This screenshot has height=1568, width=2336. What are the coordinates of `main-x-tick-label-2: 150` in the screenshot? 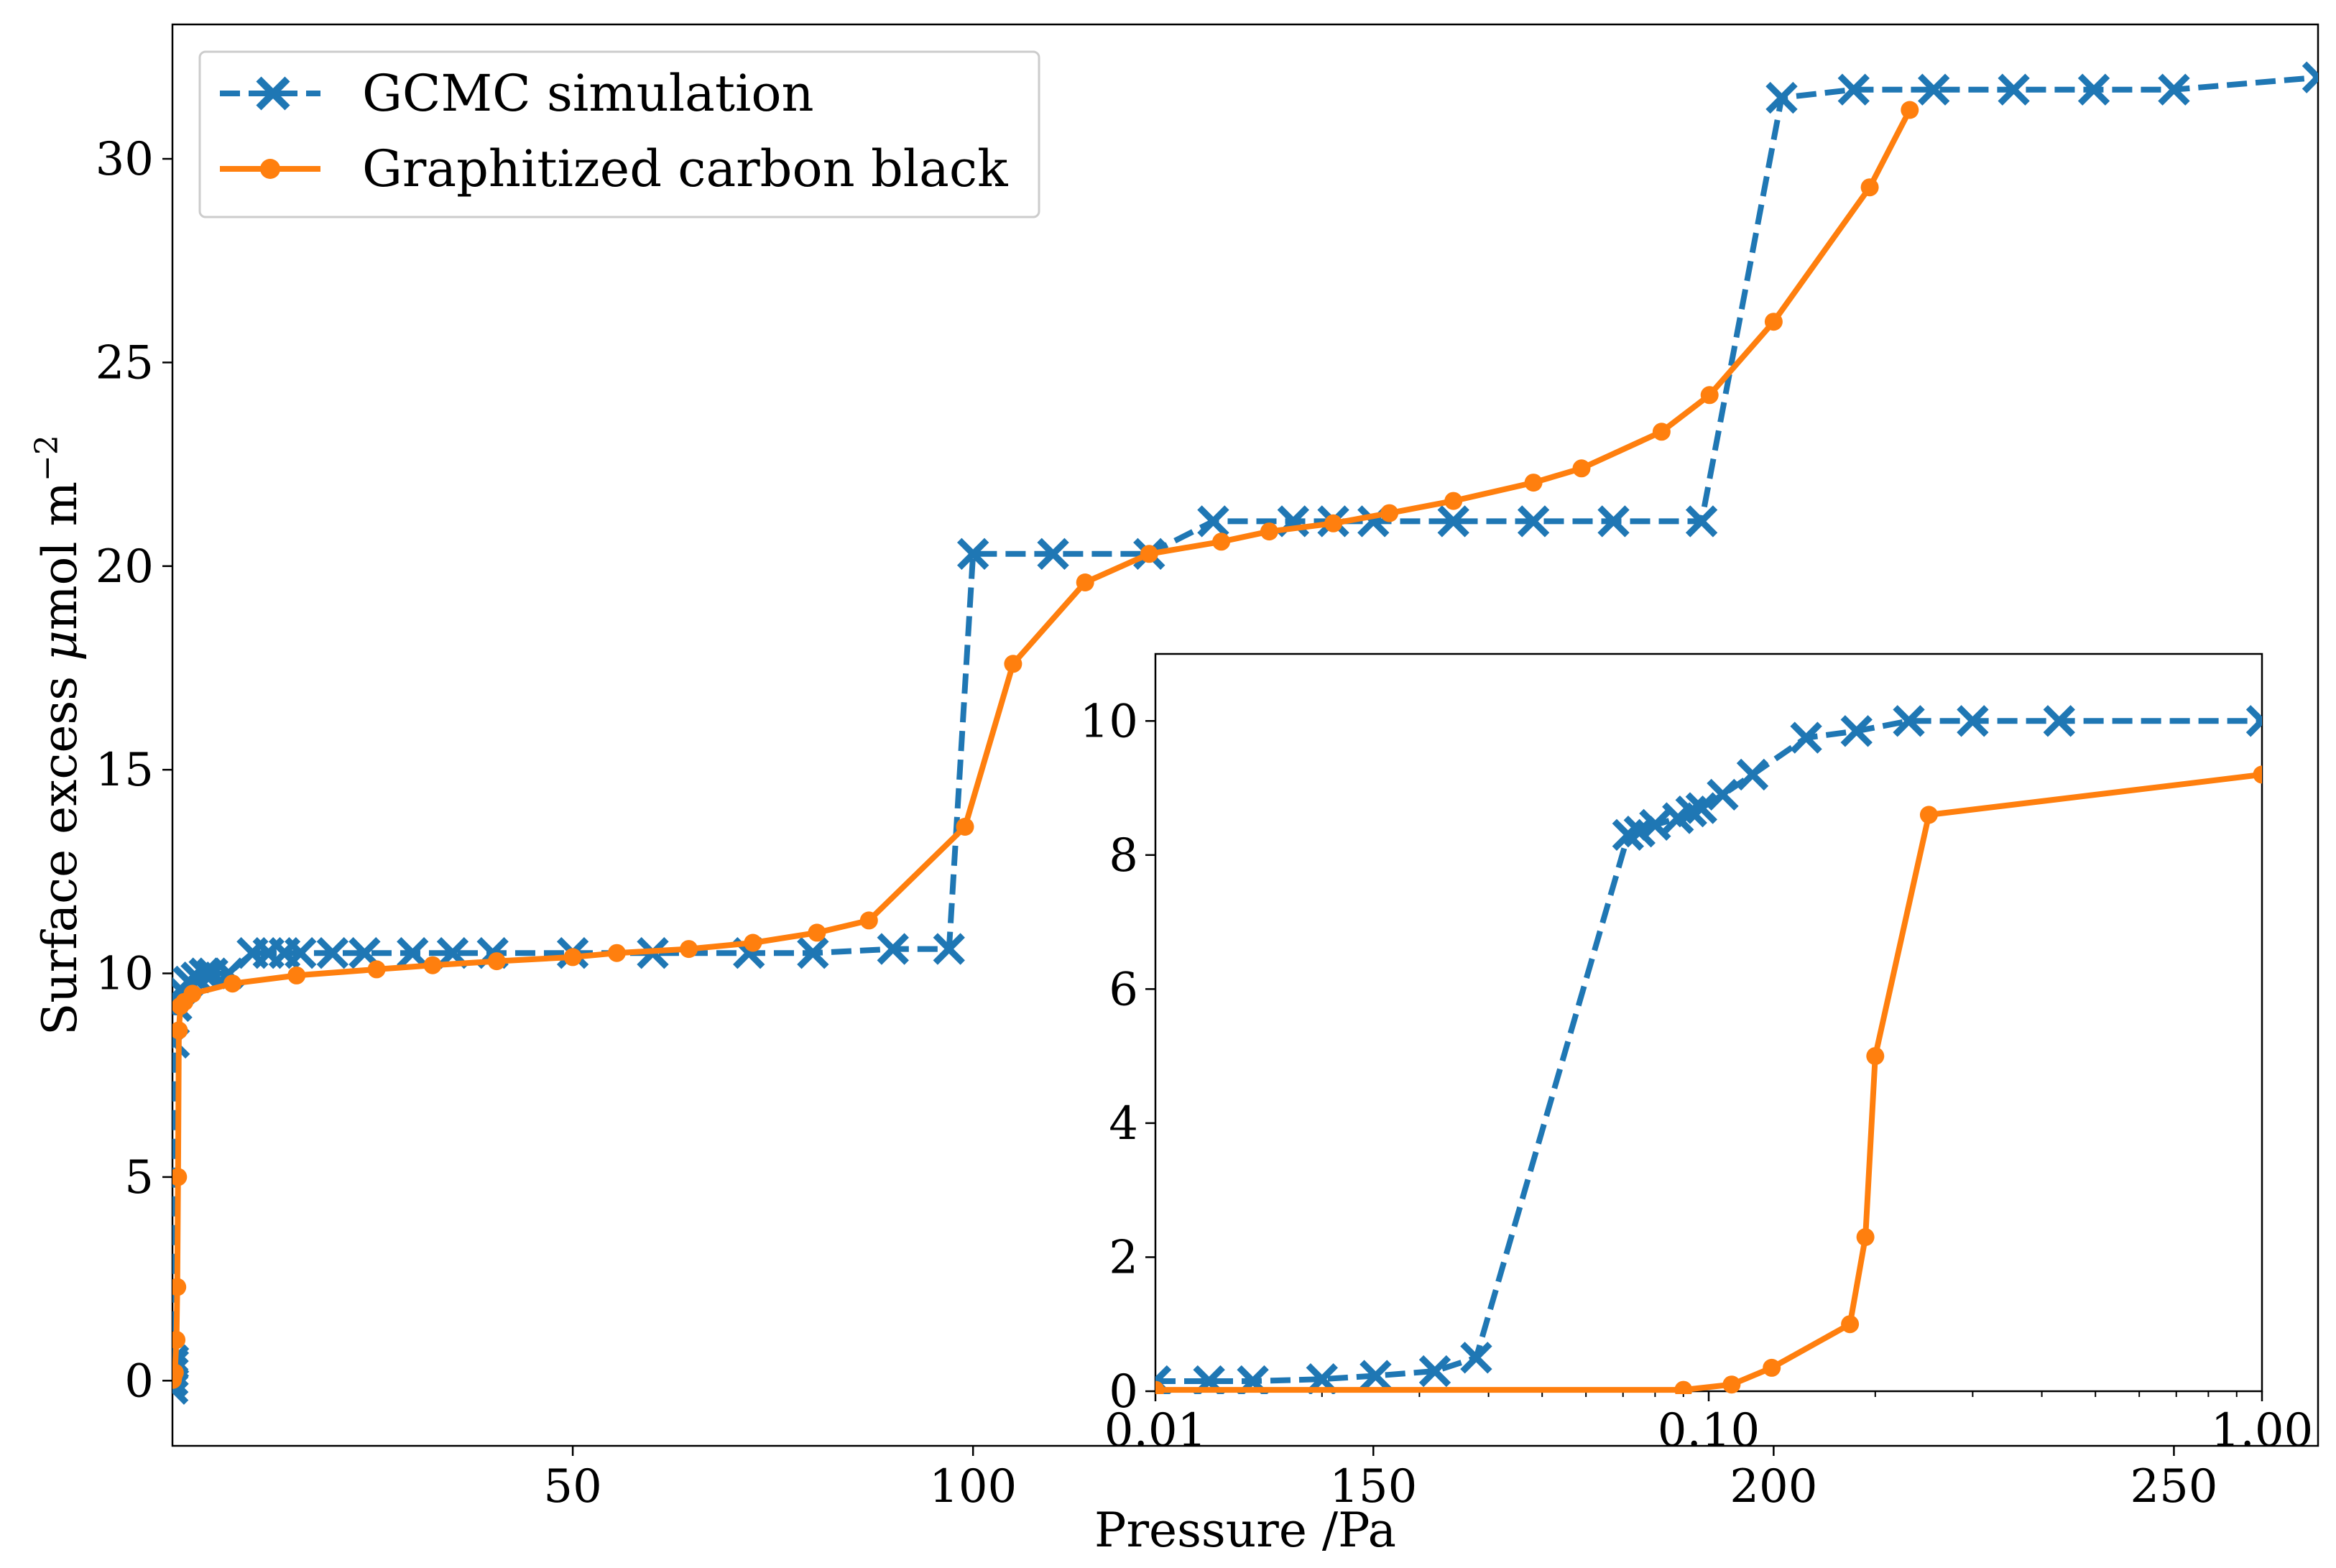 It's located at (1373, 1486).